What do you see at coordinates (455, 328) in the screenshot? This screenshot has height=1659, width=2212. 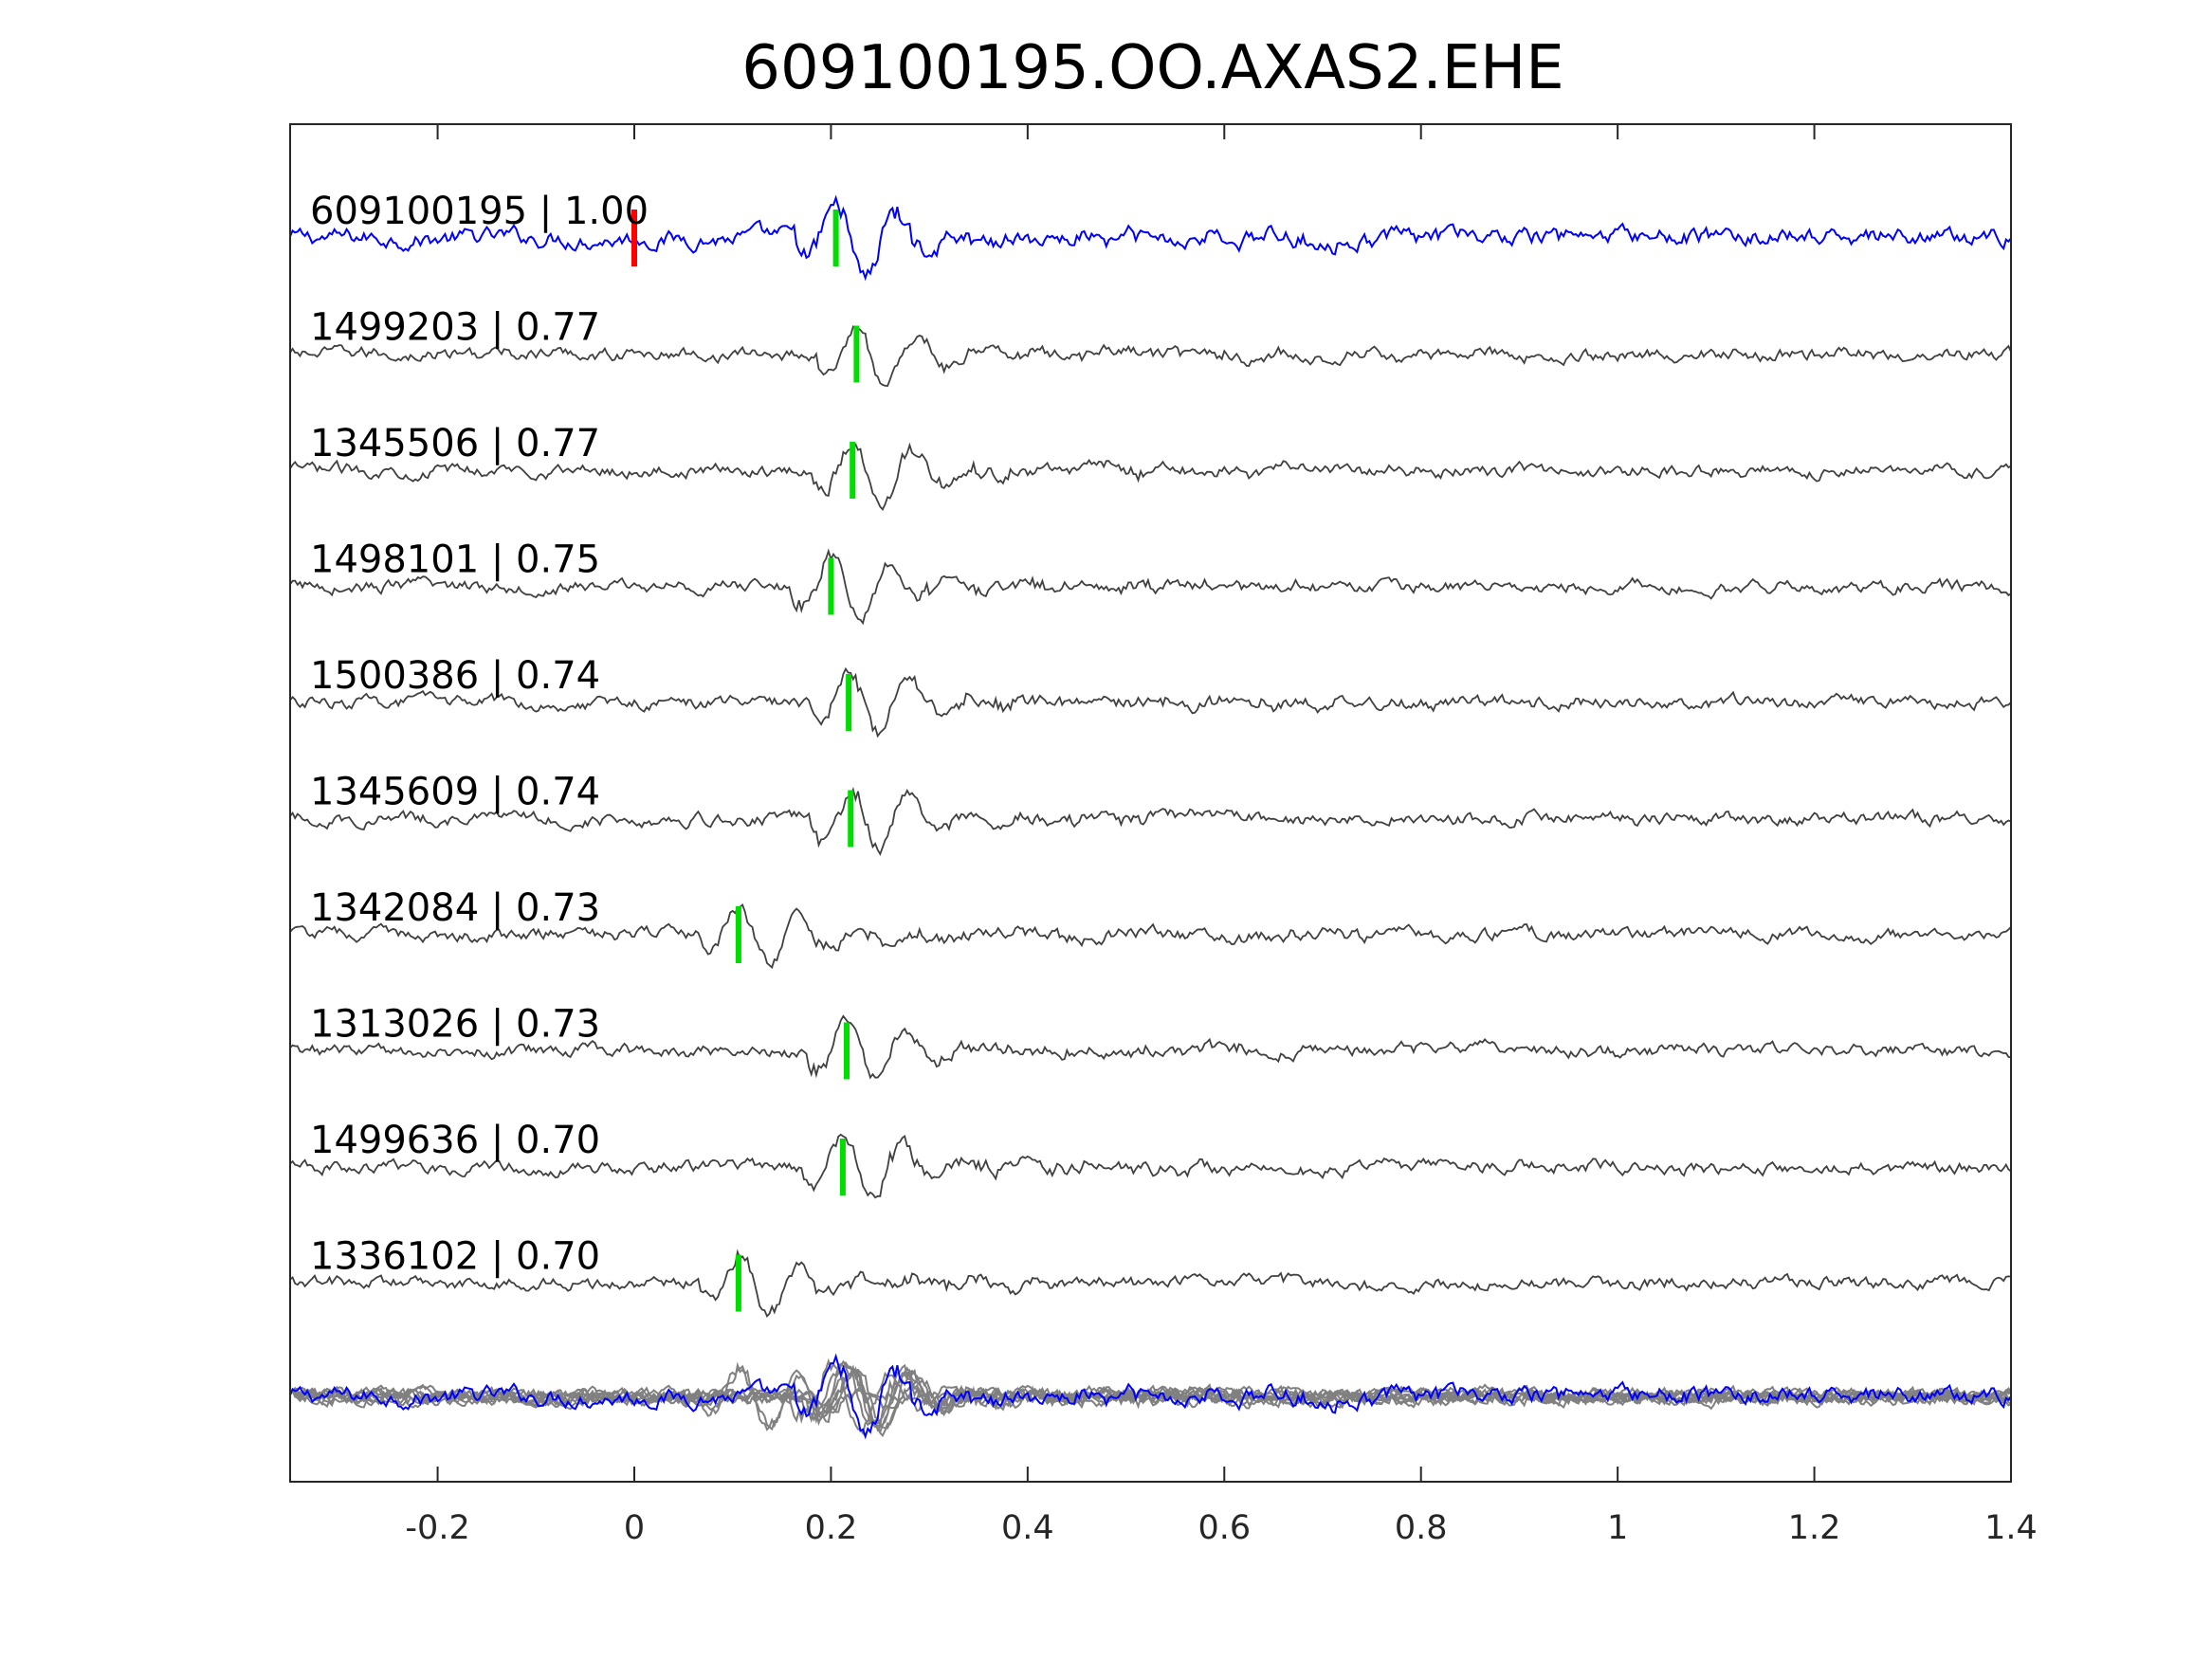 I see `trace-label-1: 1499203 | 0.77` at bounding box center [455, 328].